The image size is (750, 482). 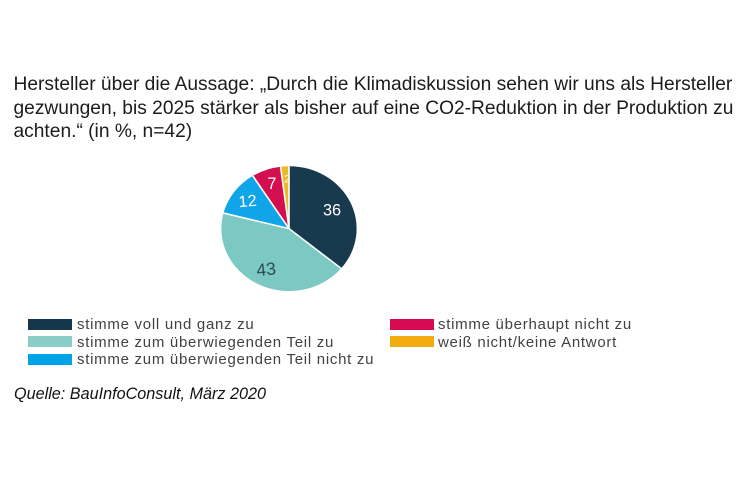 I want to click on svg-text: 2, so click(x=287, y=180).